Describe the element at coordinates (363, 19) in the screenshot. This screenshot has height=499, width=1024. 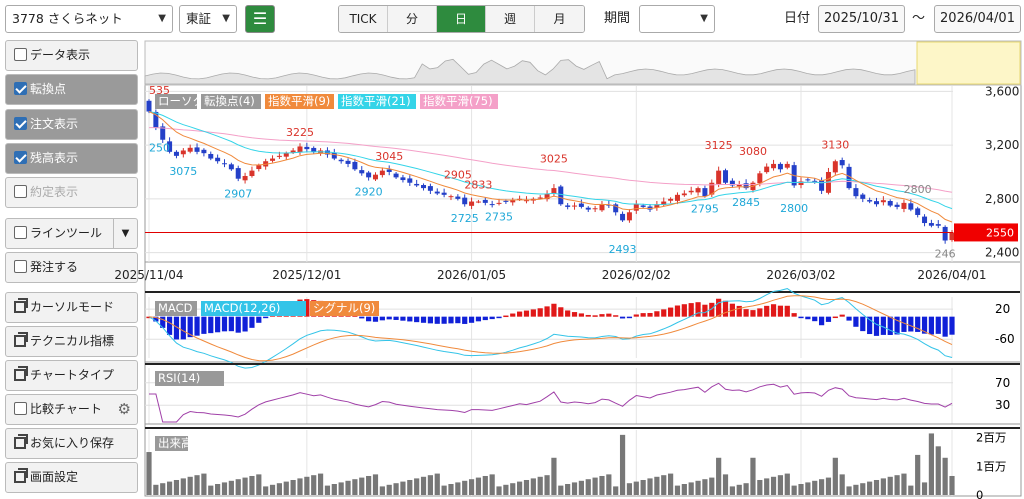
I see `tab-interval-0: TICK` at that location.